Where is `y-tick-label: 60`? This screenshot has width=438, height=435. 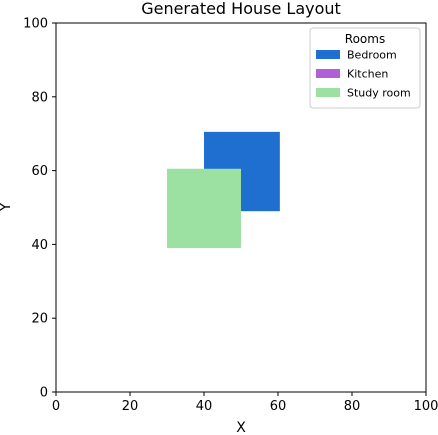 y-tick-label: 60 is located at coordinates (39, 171).